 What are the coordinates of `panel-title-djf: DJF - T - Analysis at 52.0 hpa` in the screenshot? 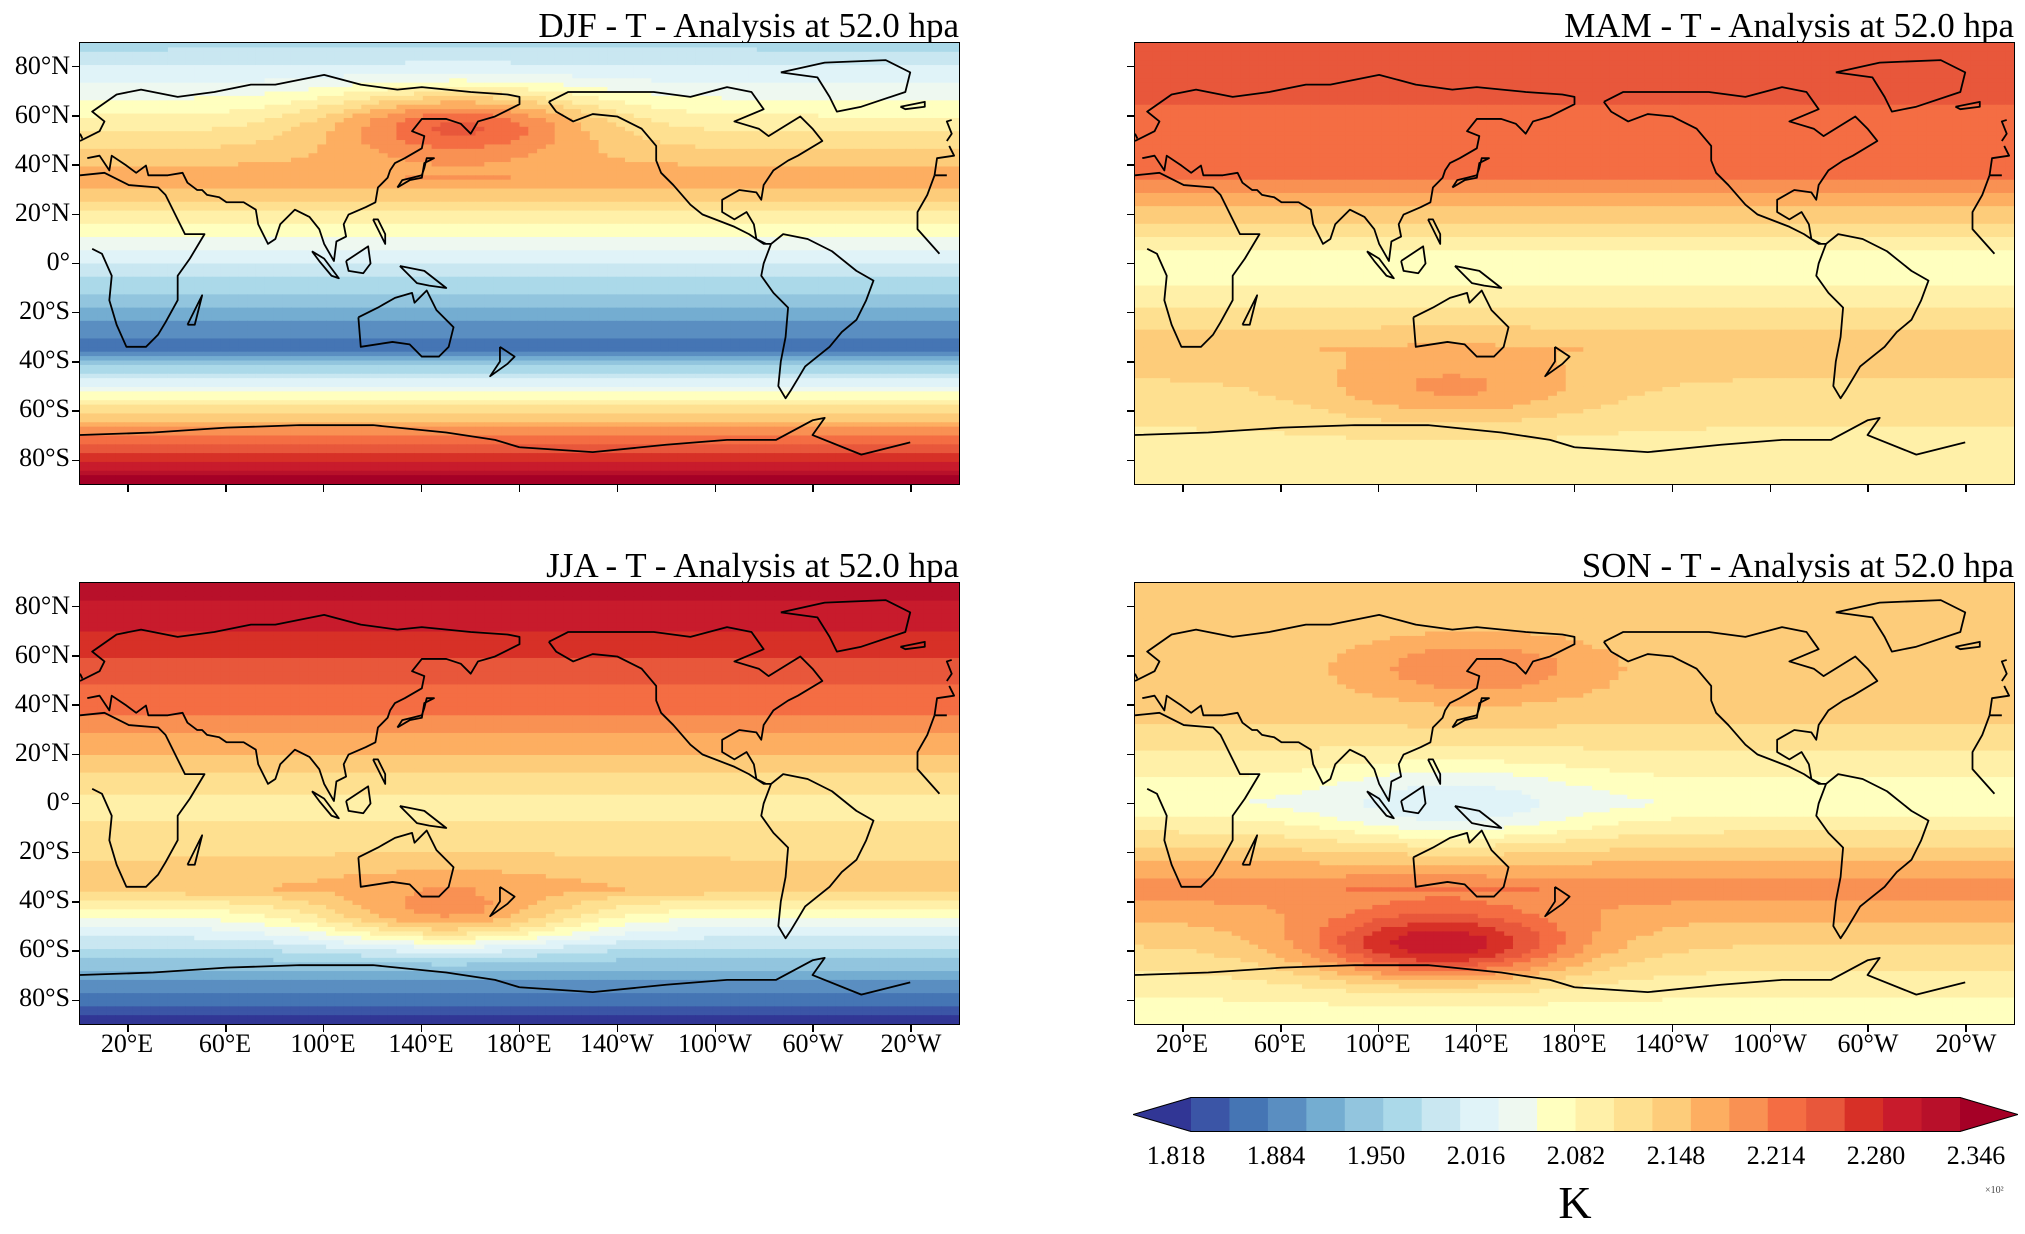 It's located at (748, 25).